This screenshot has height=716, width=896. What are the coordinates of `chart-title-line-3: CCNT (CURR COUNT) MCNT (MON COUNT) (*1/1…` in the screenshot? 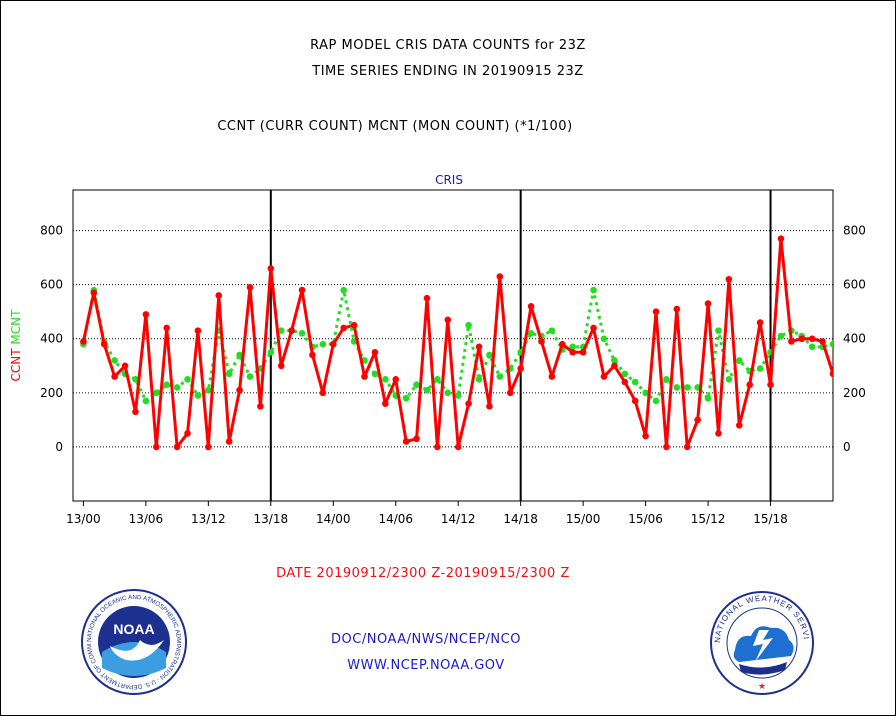 It's located at (395, 126).